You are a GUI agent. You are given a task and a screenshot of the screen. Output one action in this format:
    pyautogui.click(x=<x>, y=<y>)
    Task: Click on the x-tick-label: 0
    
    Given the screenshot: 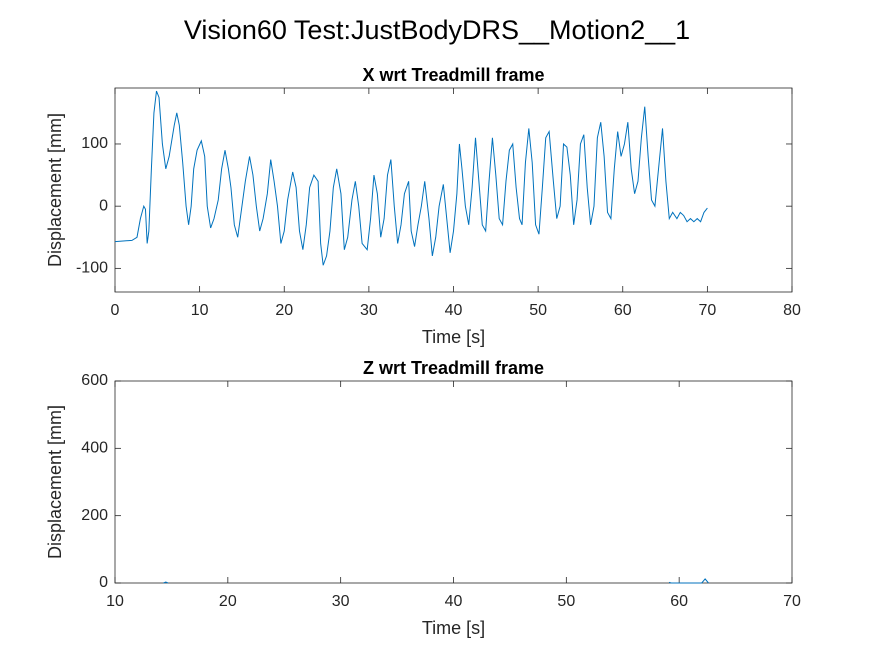 What is the action you would take?
    pyautogui.click(x=115, y=310)
    